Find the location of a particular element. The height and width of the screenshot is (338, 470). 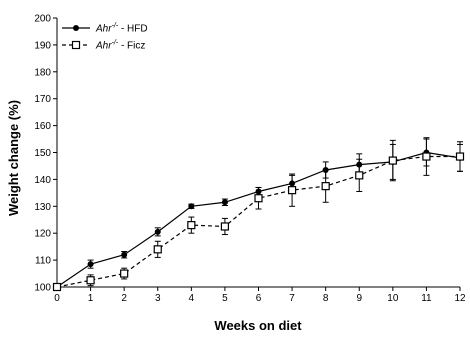

legend-label: Ahr-/- - Ficz is located at coordinates (120, 46).